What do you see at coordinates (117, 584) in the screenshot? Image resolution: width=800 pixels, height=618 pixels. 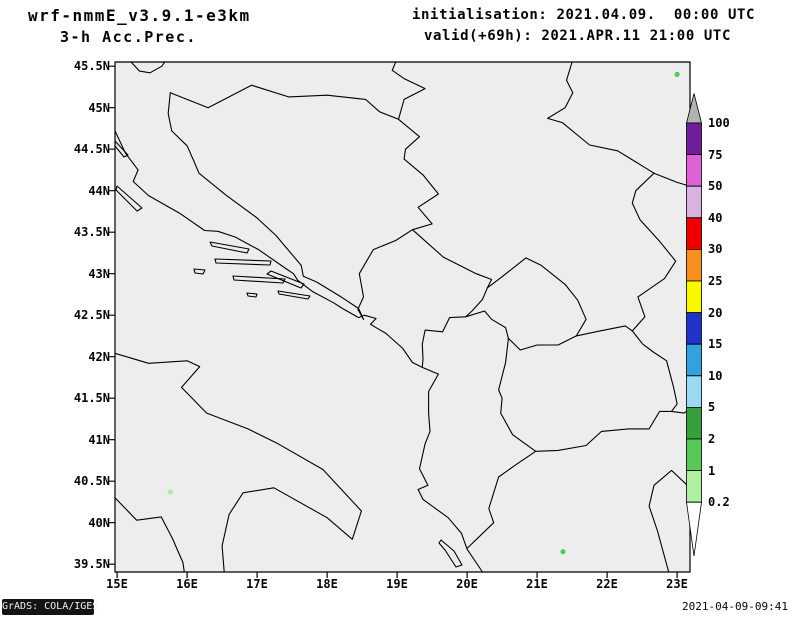 I see `lon-label: 15E` at bounding box center [117, 584].